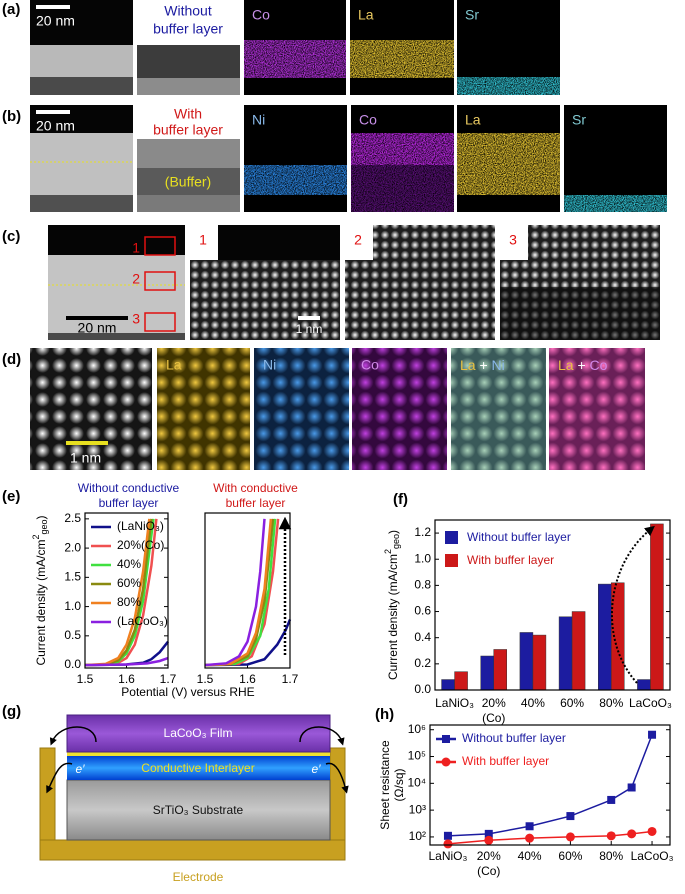 The image size is (685, 894). Describe the element at coordinates (290, 679) in the screenshot. I see `x-tick-label: 1.7` at that location.